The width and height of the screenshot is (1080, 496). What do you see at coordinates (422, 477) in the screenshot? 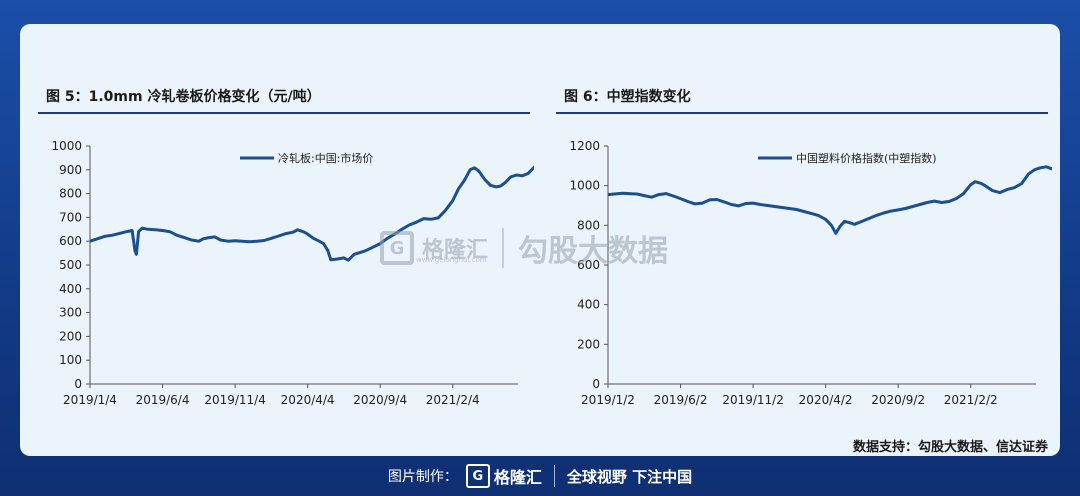
I see `footer-made-by: 图片制作：` at bounding box center [422, 477].